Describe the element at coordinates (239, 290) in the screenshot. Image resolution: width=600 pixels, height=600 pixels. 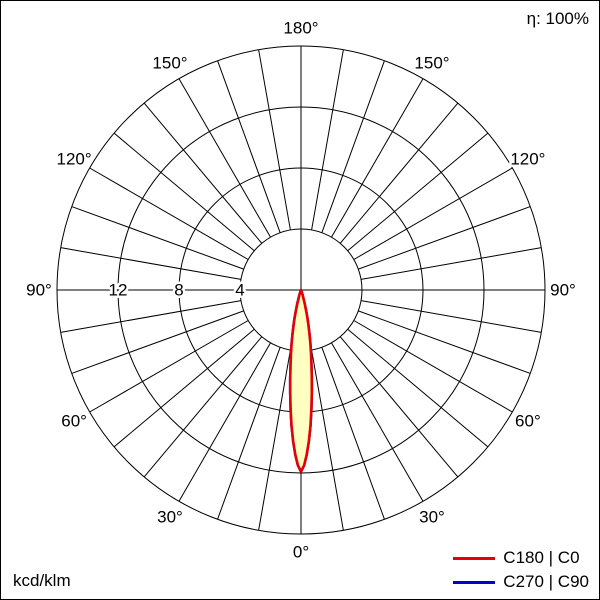
I see `radial-tick-label: 4` at that location.